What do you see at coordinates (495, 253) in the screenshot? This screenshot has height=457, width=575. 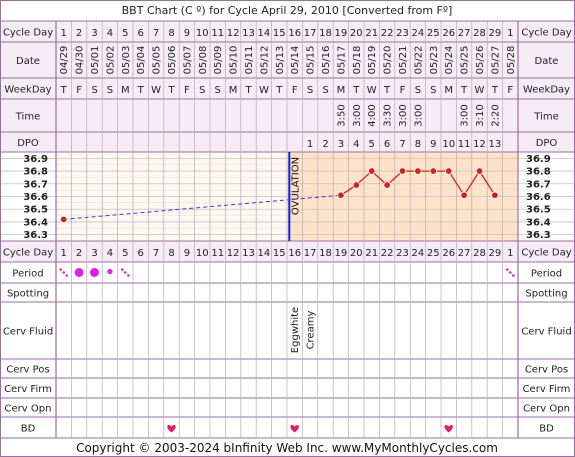 I see `cycle-day-number: 29` at bounding box center [495, 253].